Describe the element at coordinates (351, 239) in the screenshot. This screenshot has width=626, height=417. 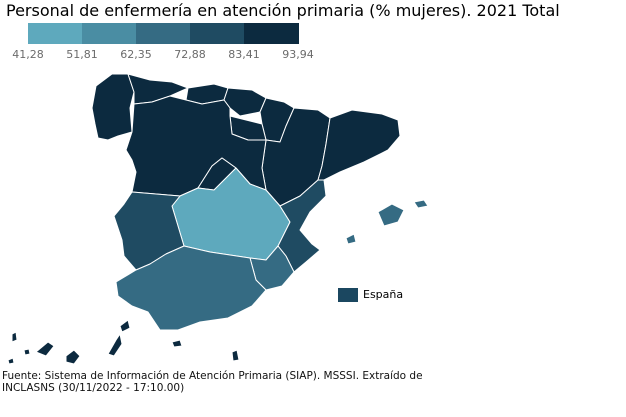
I see `region-baleares-ibiza` at that location.